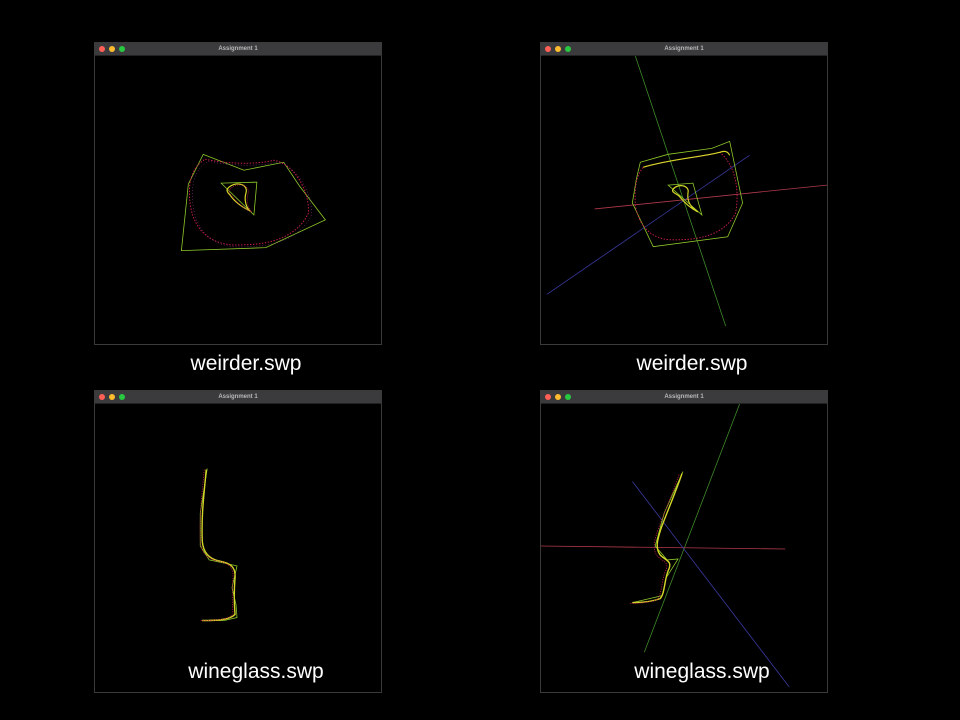 This screenshot has width=960, height=720. I want to click on app-window-wineglass-2d: Assignment 1, so click(238, 541).